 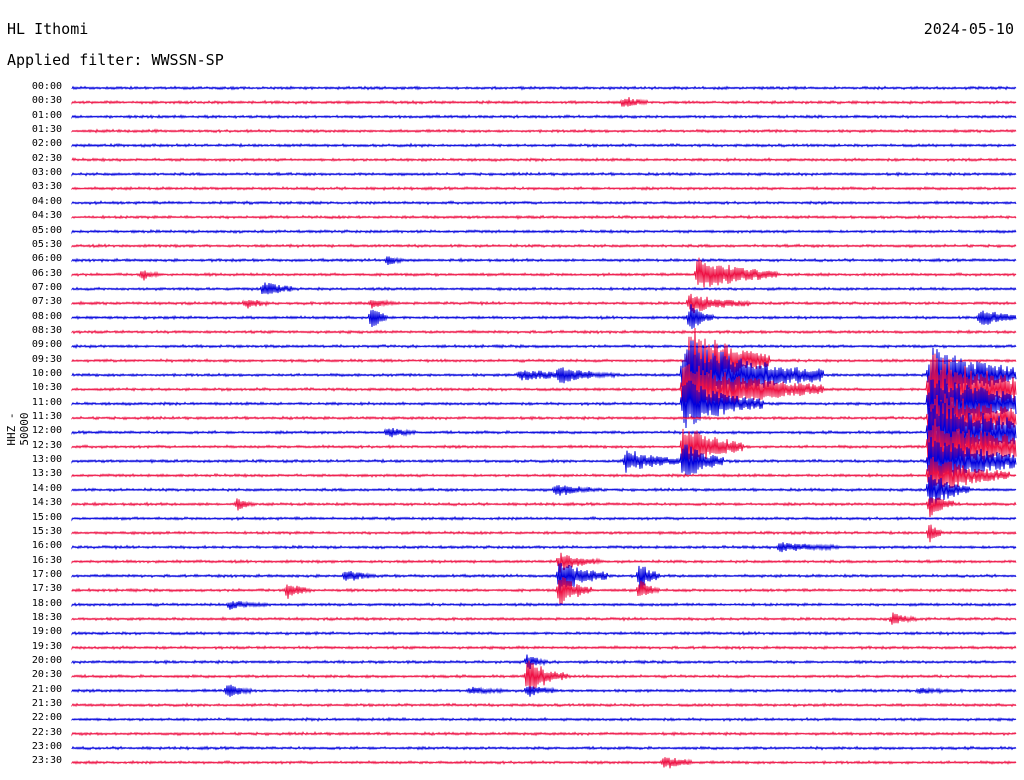 What do you see at coordinates (46, 617) in the screenshot?
I see `time-label: 18:30` at bounding box center [46, 617].